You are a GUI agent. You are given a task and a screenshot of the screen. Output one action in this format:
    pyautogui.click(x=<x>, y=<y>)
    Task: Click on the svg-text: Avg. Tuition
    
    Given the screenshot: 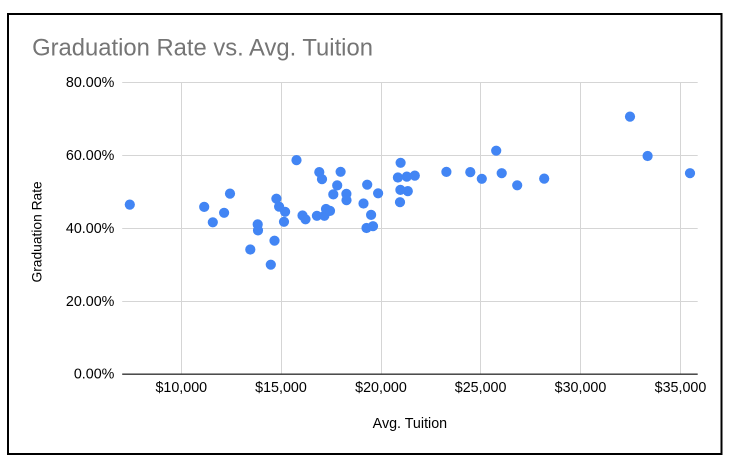 What is the action you would take?
    pyautogui.click(x=410, y=424)
    